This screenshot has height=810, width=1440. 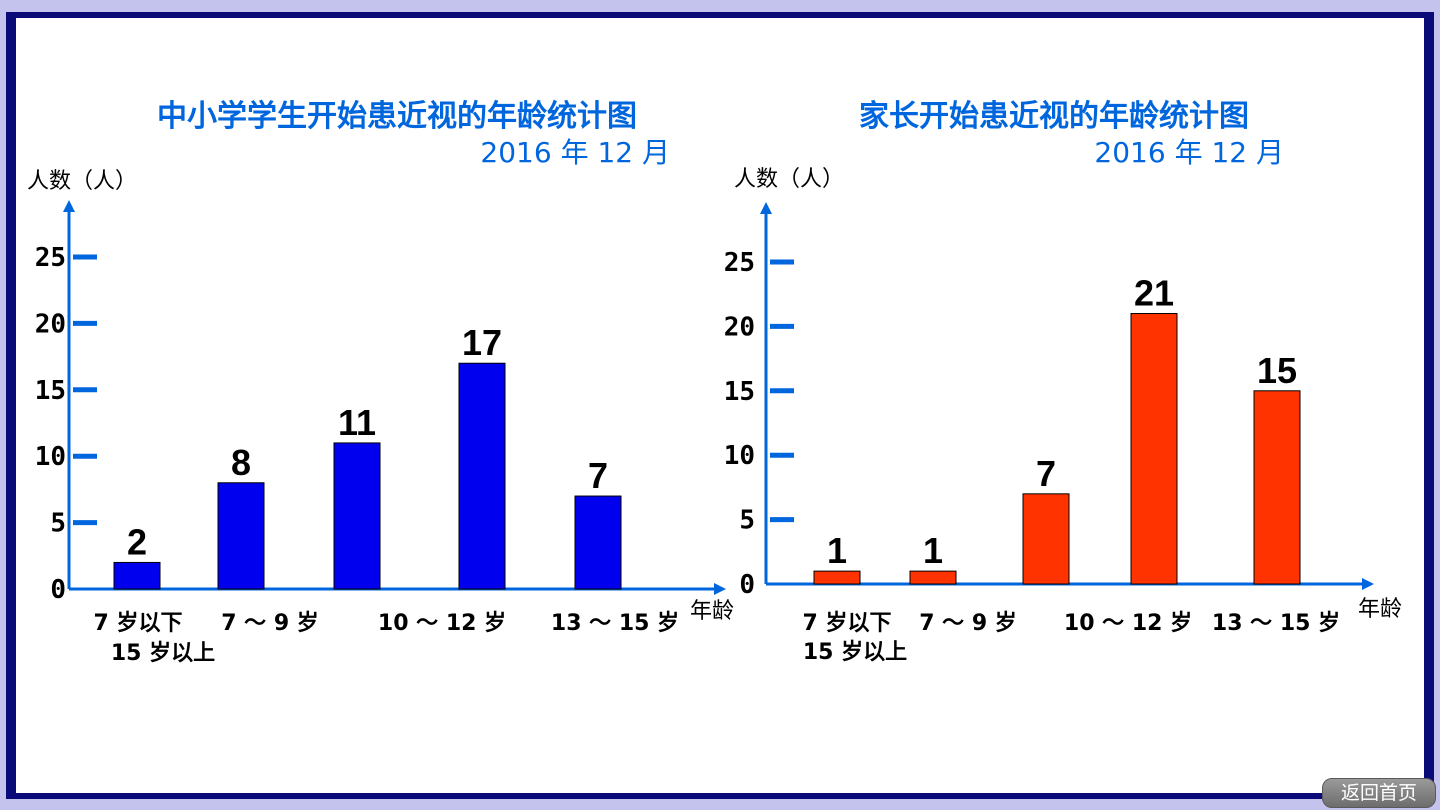 What do you see at coordinates (137, 541) in the screenshot?
I see `student-bar-value-label: 2` at bounding box center [137, 541].